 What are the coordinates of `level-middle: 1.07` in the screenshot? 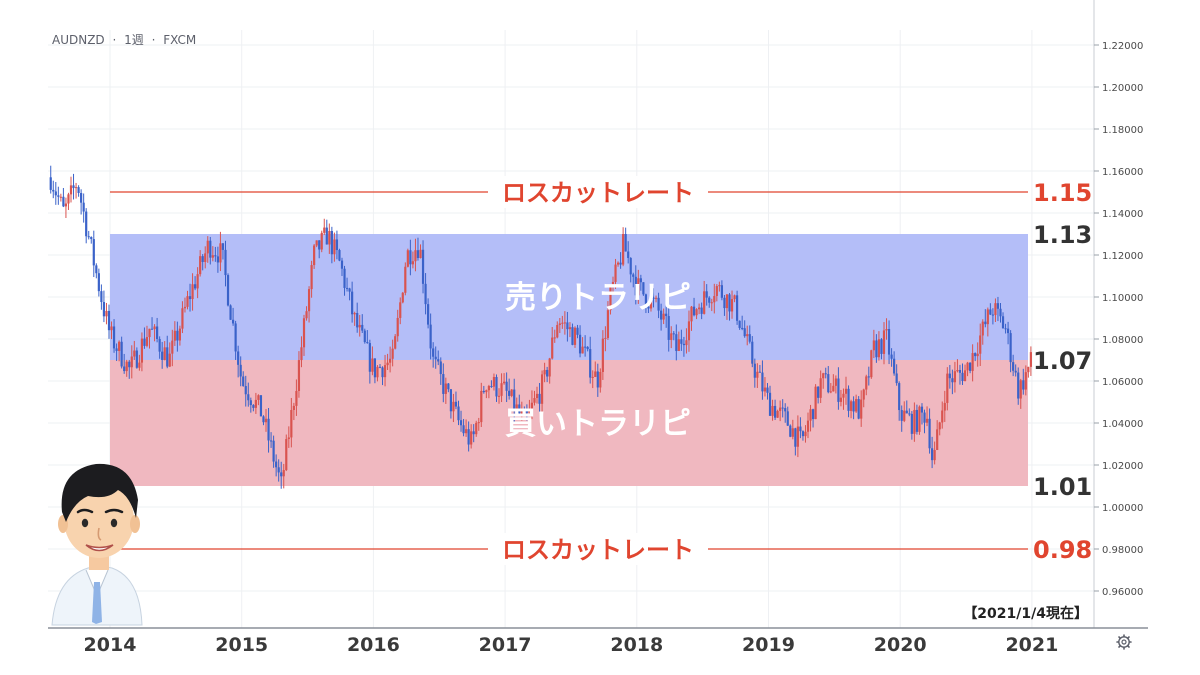 It's located at (1062, 361).